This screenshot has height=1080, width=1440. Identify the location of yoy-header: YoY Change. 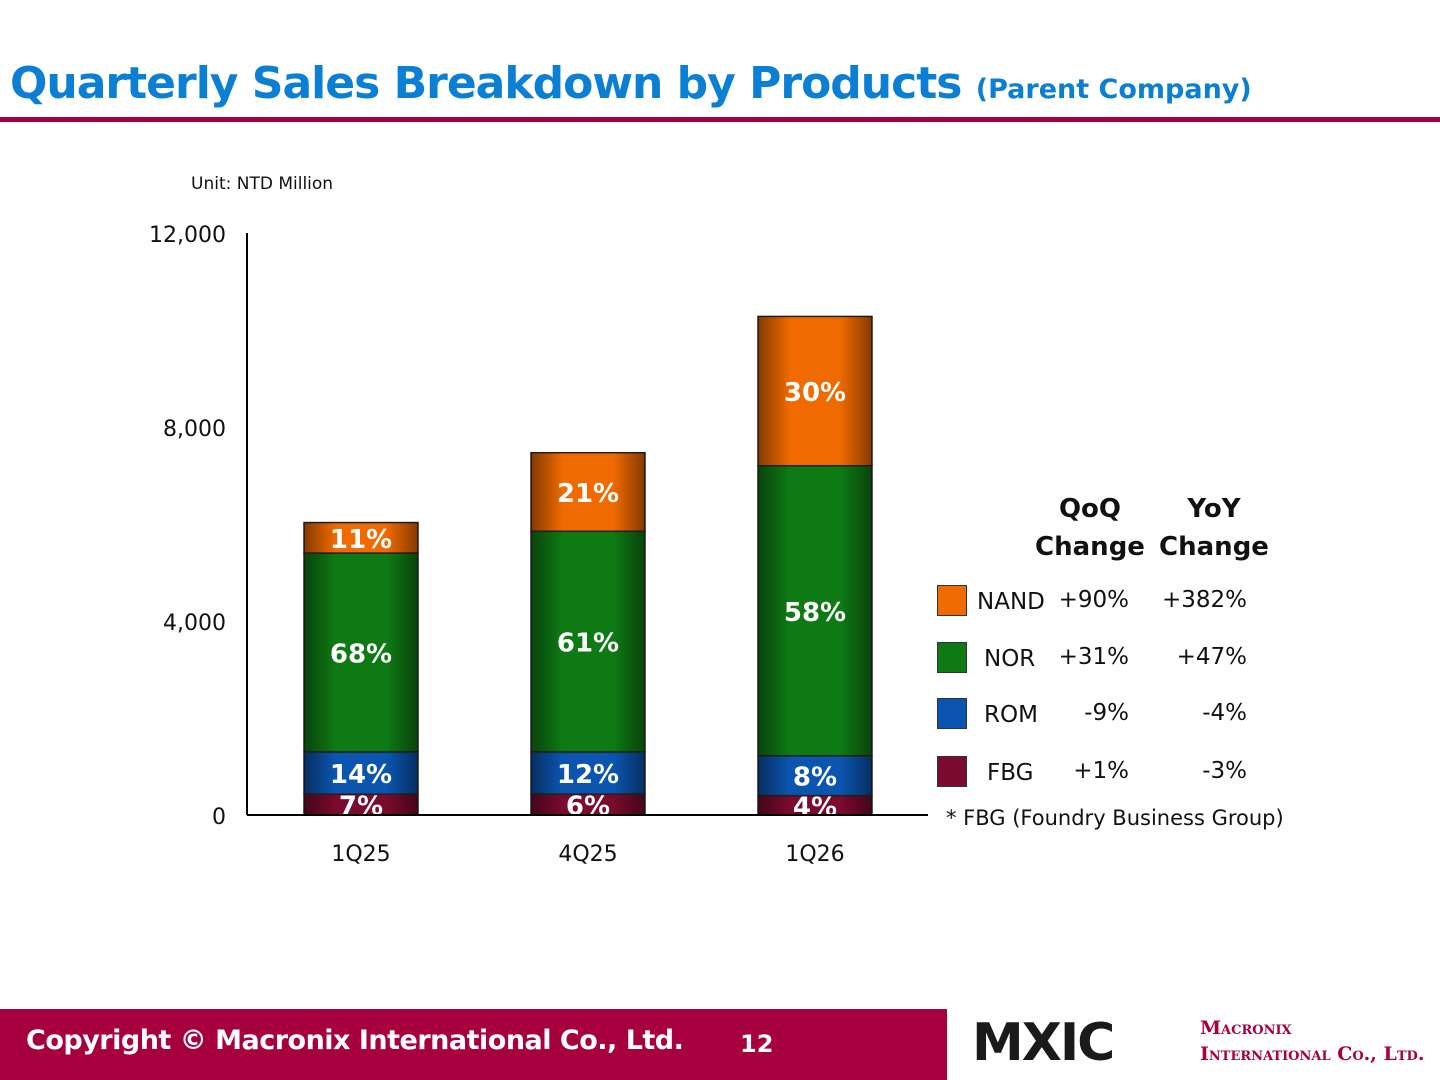
(1214, 528).